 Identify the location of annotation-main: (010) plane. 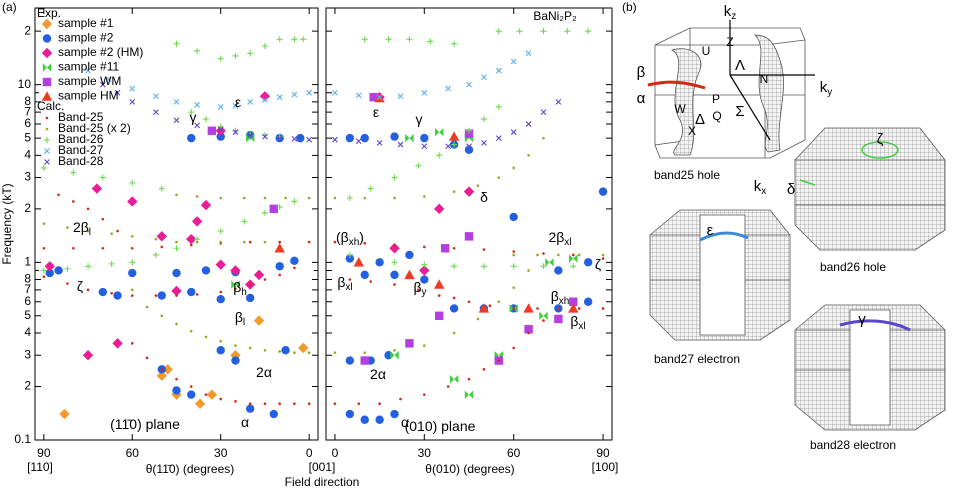
(440, 426).